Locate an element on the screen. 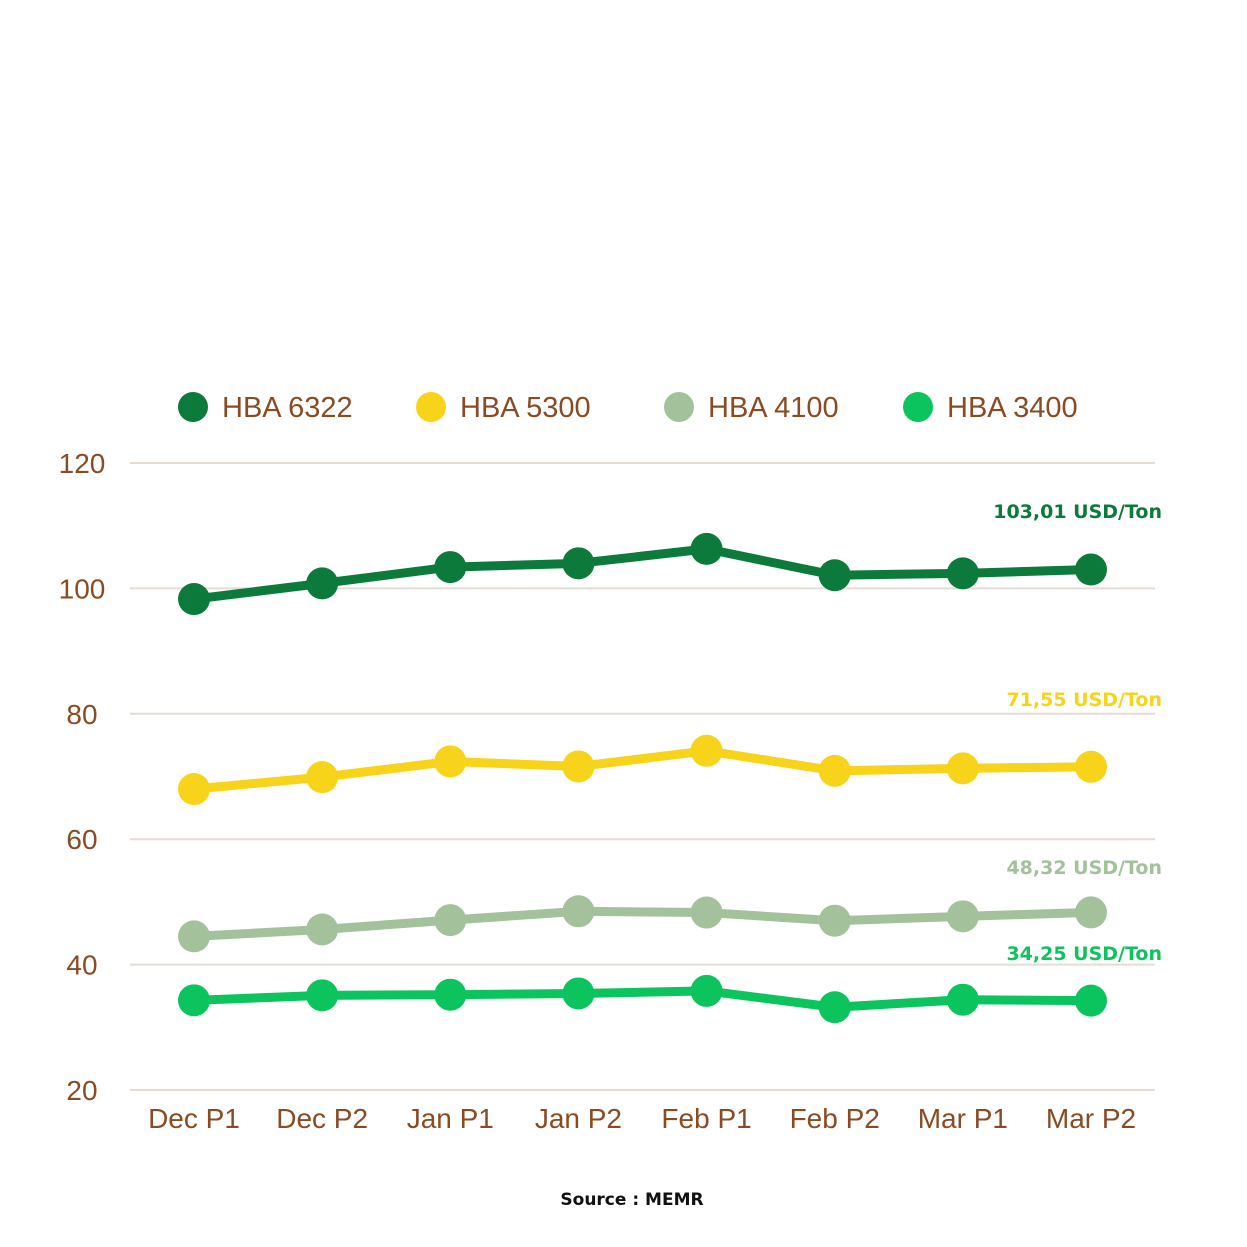 Image resolution: width=1247 pixels, height=1247 pixels. x-tick-label: Dec P2 is located at coordinates (322, 1118).